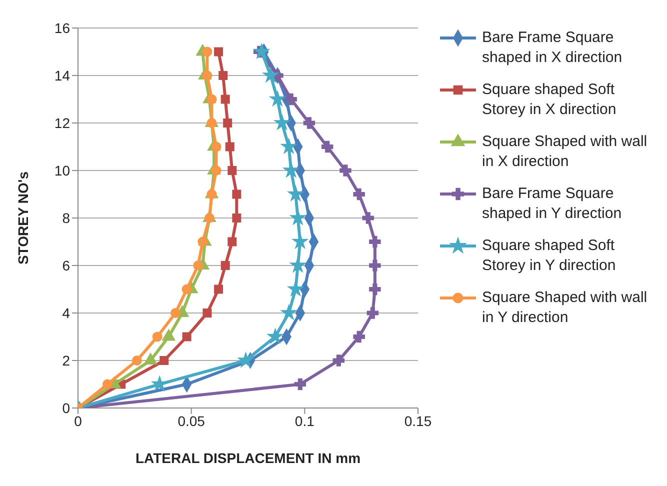  What do you see at coordinates (565, 308) in the screenshot?
I see `legend-label: Square Shaped with wall in Y direction` at bounding box center [565, 308].